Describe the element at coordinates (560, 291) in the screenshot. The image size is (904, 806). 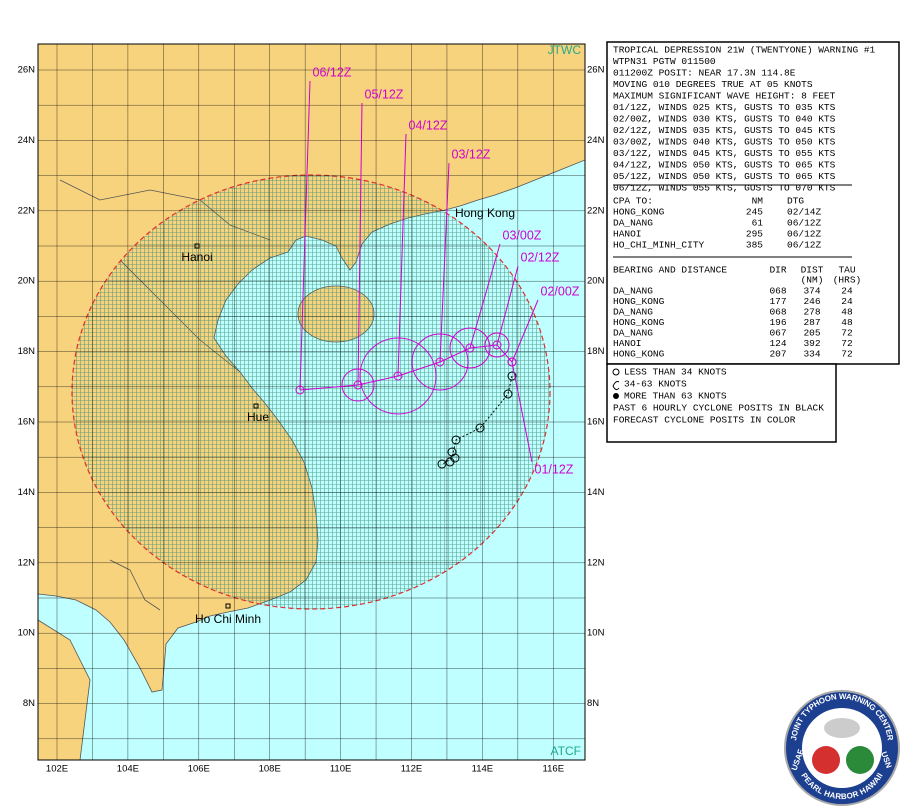
I see `forecast-label: 02/00Z` at that location.